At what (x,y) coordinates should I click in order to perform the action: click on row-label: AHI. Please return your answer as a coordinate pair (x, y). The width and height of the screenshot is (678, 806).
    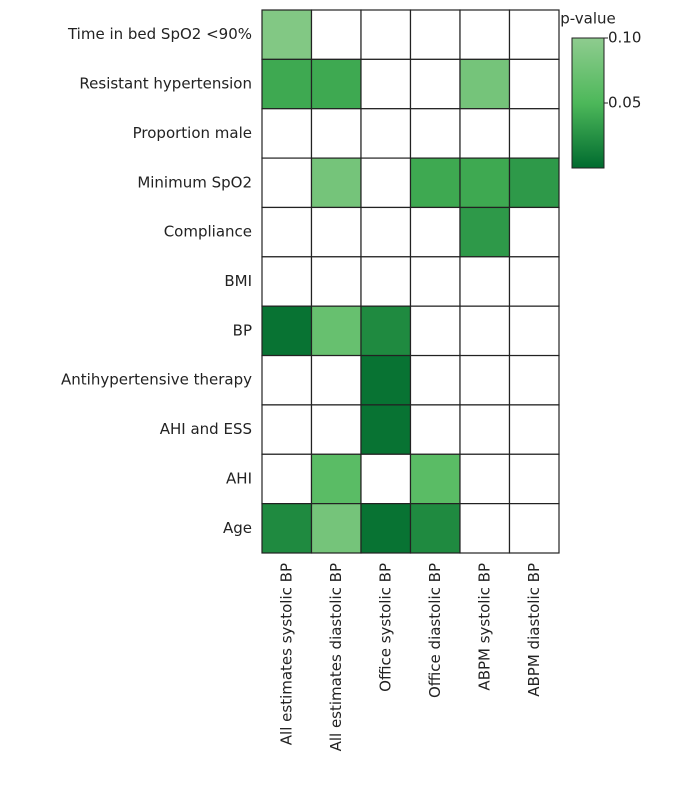
    Looking at the image, I should click on (239, 478).